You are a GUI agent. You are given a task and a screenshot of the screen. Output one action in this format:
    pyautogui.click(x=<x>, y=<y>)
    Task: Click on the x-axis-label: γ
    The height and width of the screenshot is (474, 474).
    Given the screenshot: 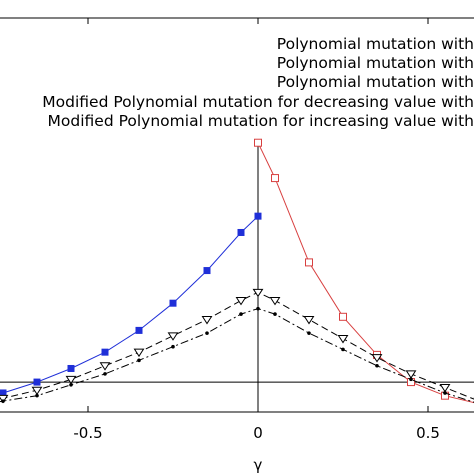 What is the action you would take?
    pyautogui.click(x=258, y=465)
    